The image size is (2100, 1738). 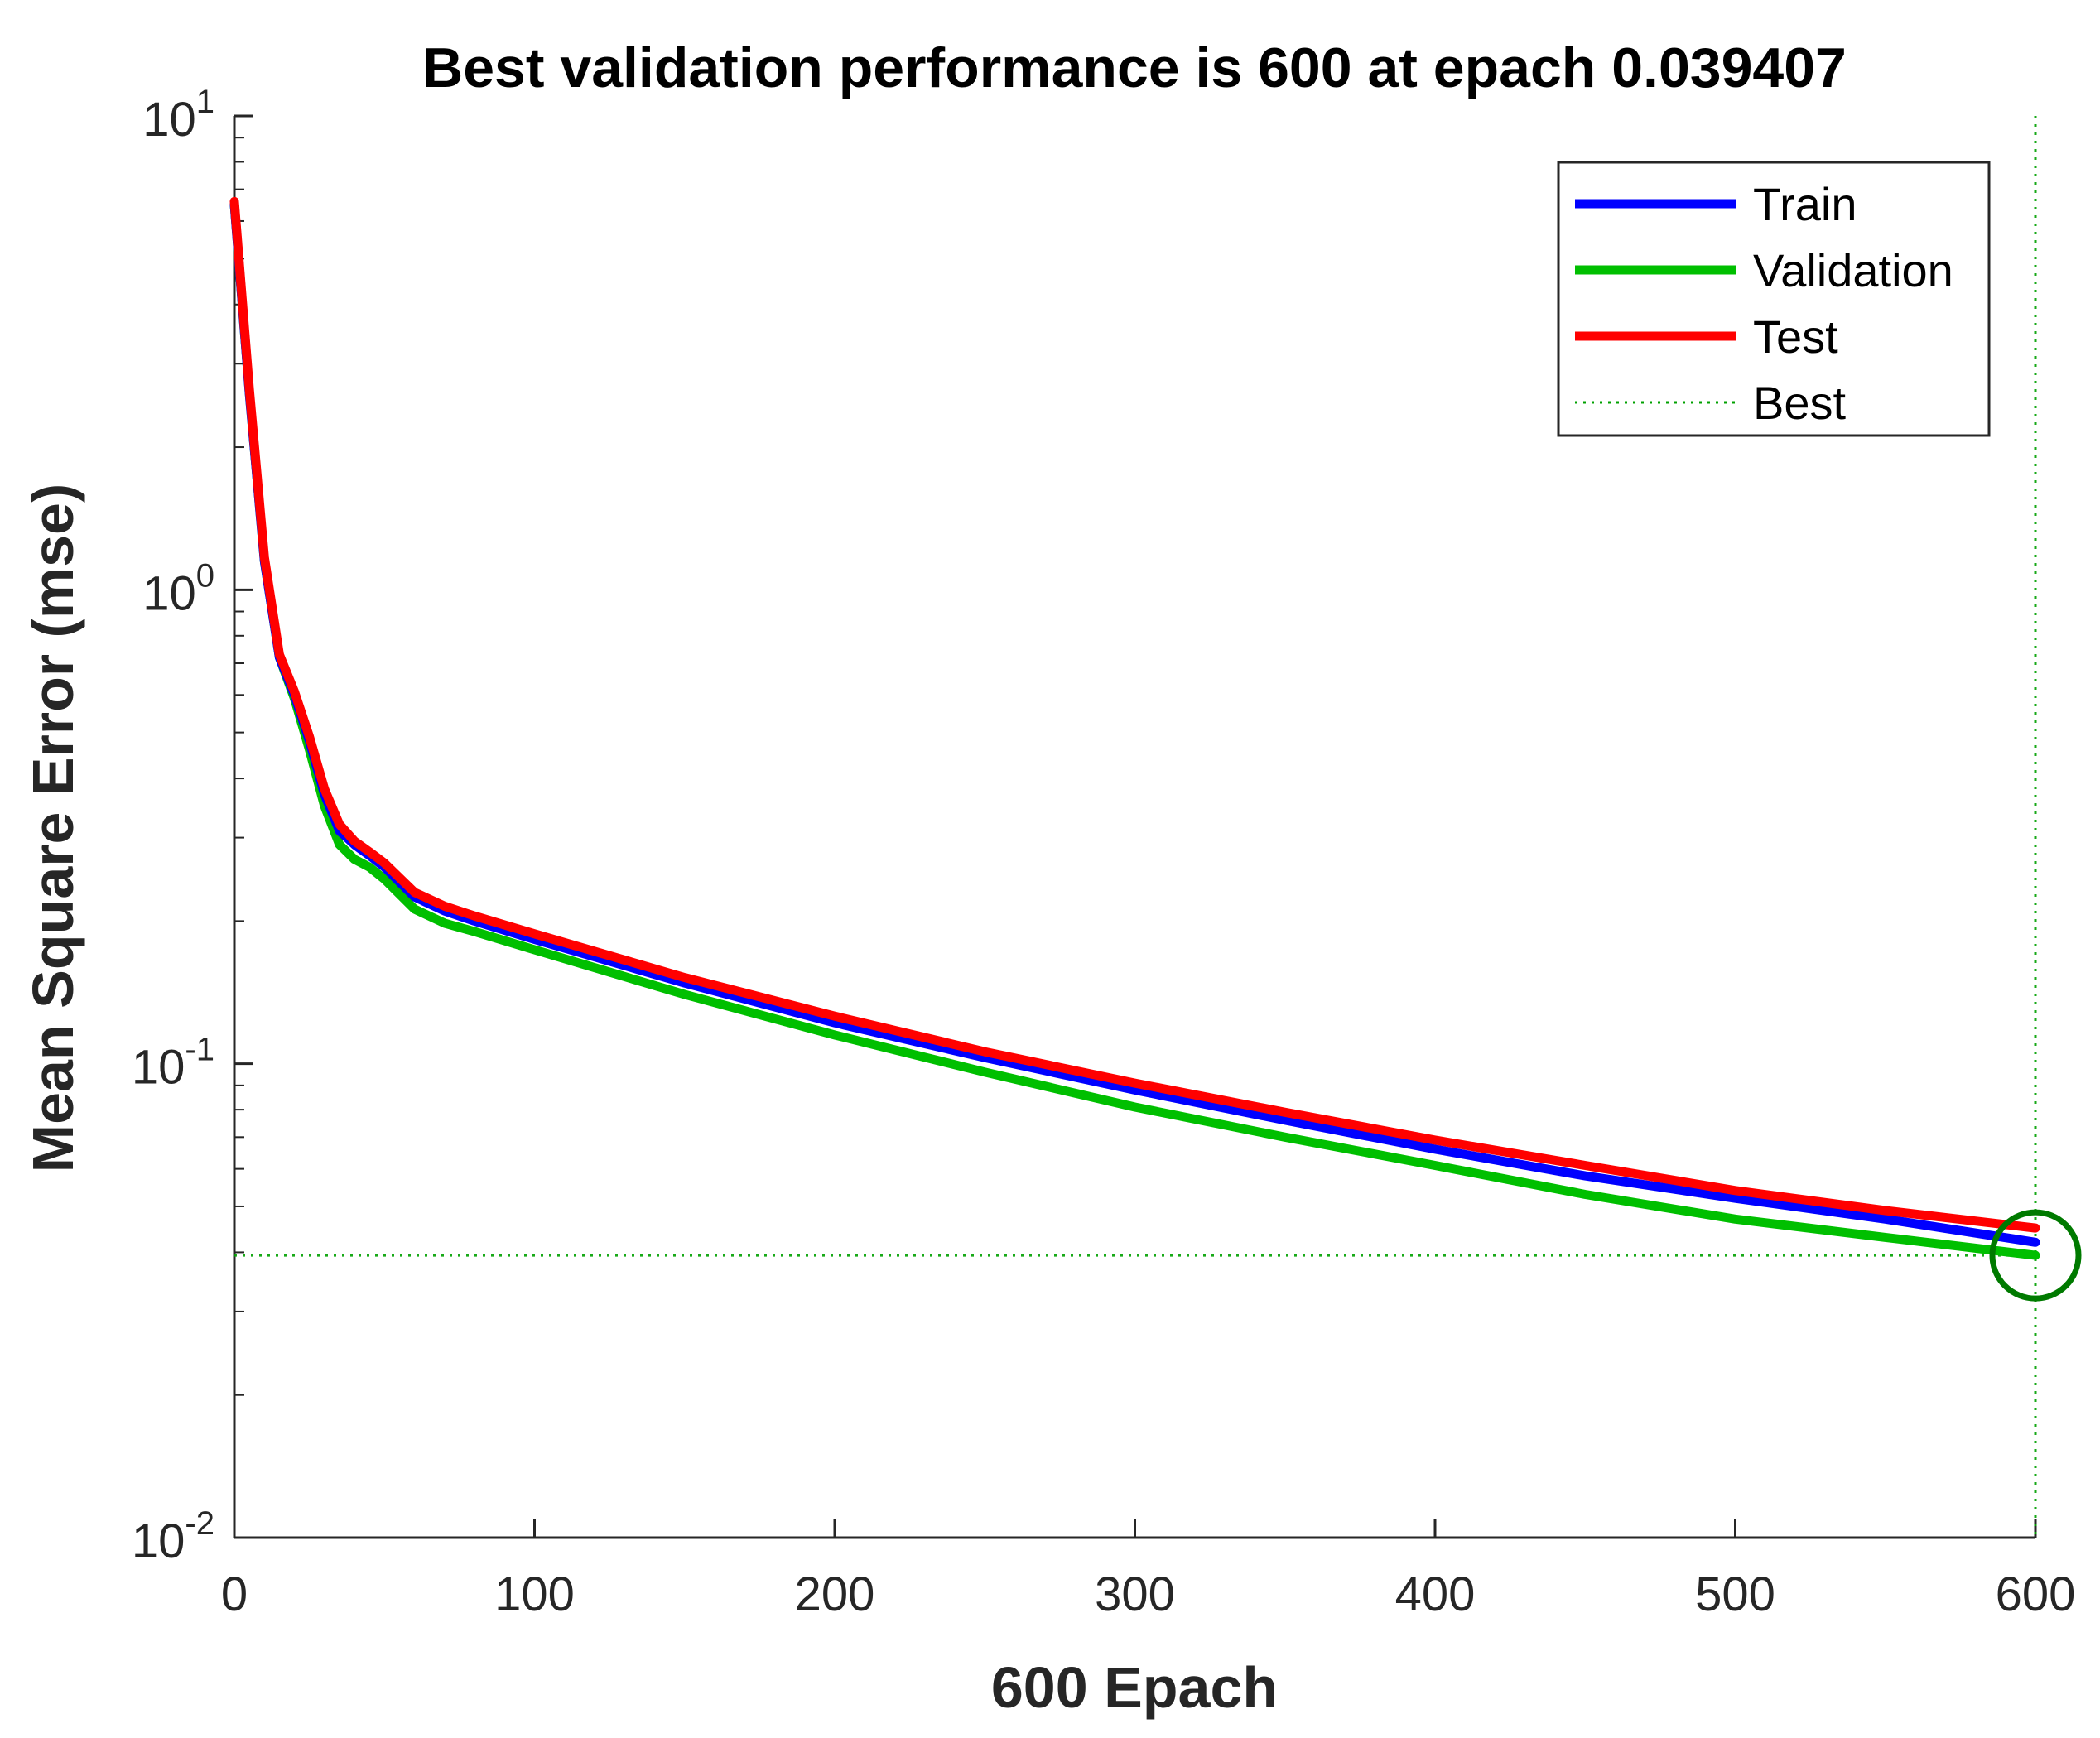 I want to click on y-tick-label: 10¹, so click(x=178, y=116).